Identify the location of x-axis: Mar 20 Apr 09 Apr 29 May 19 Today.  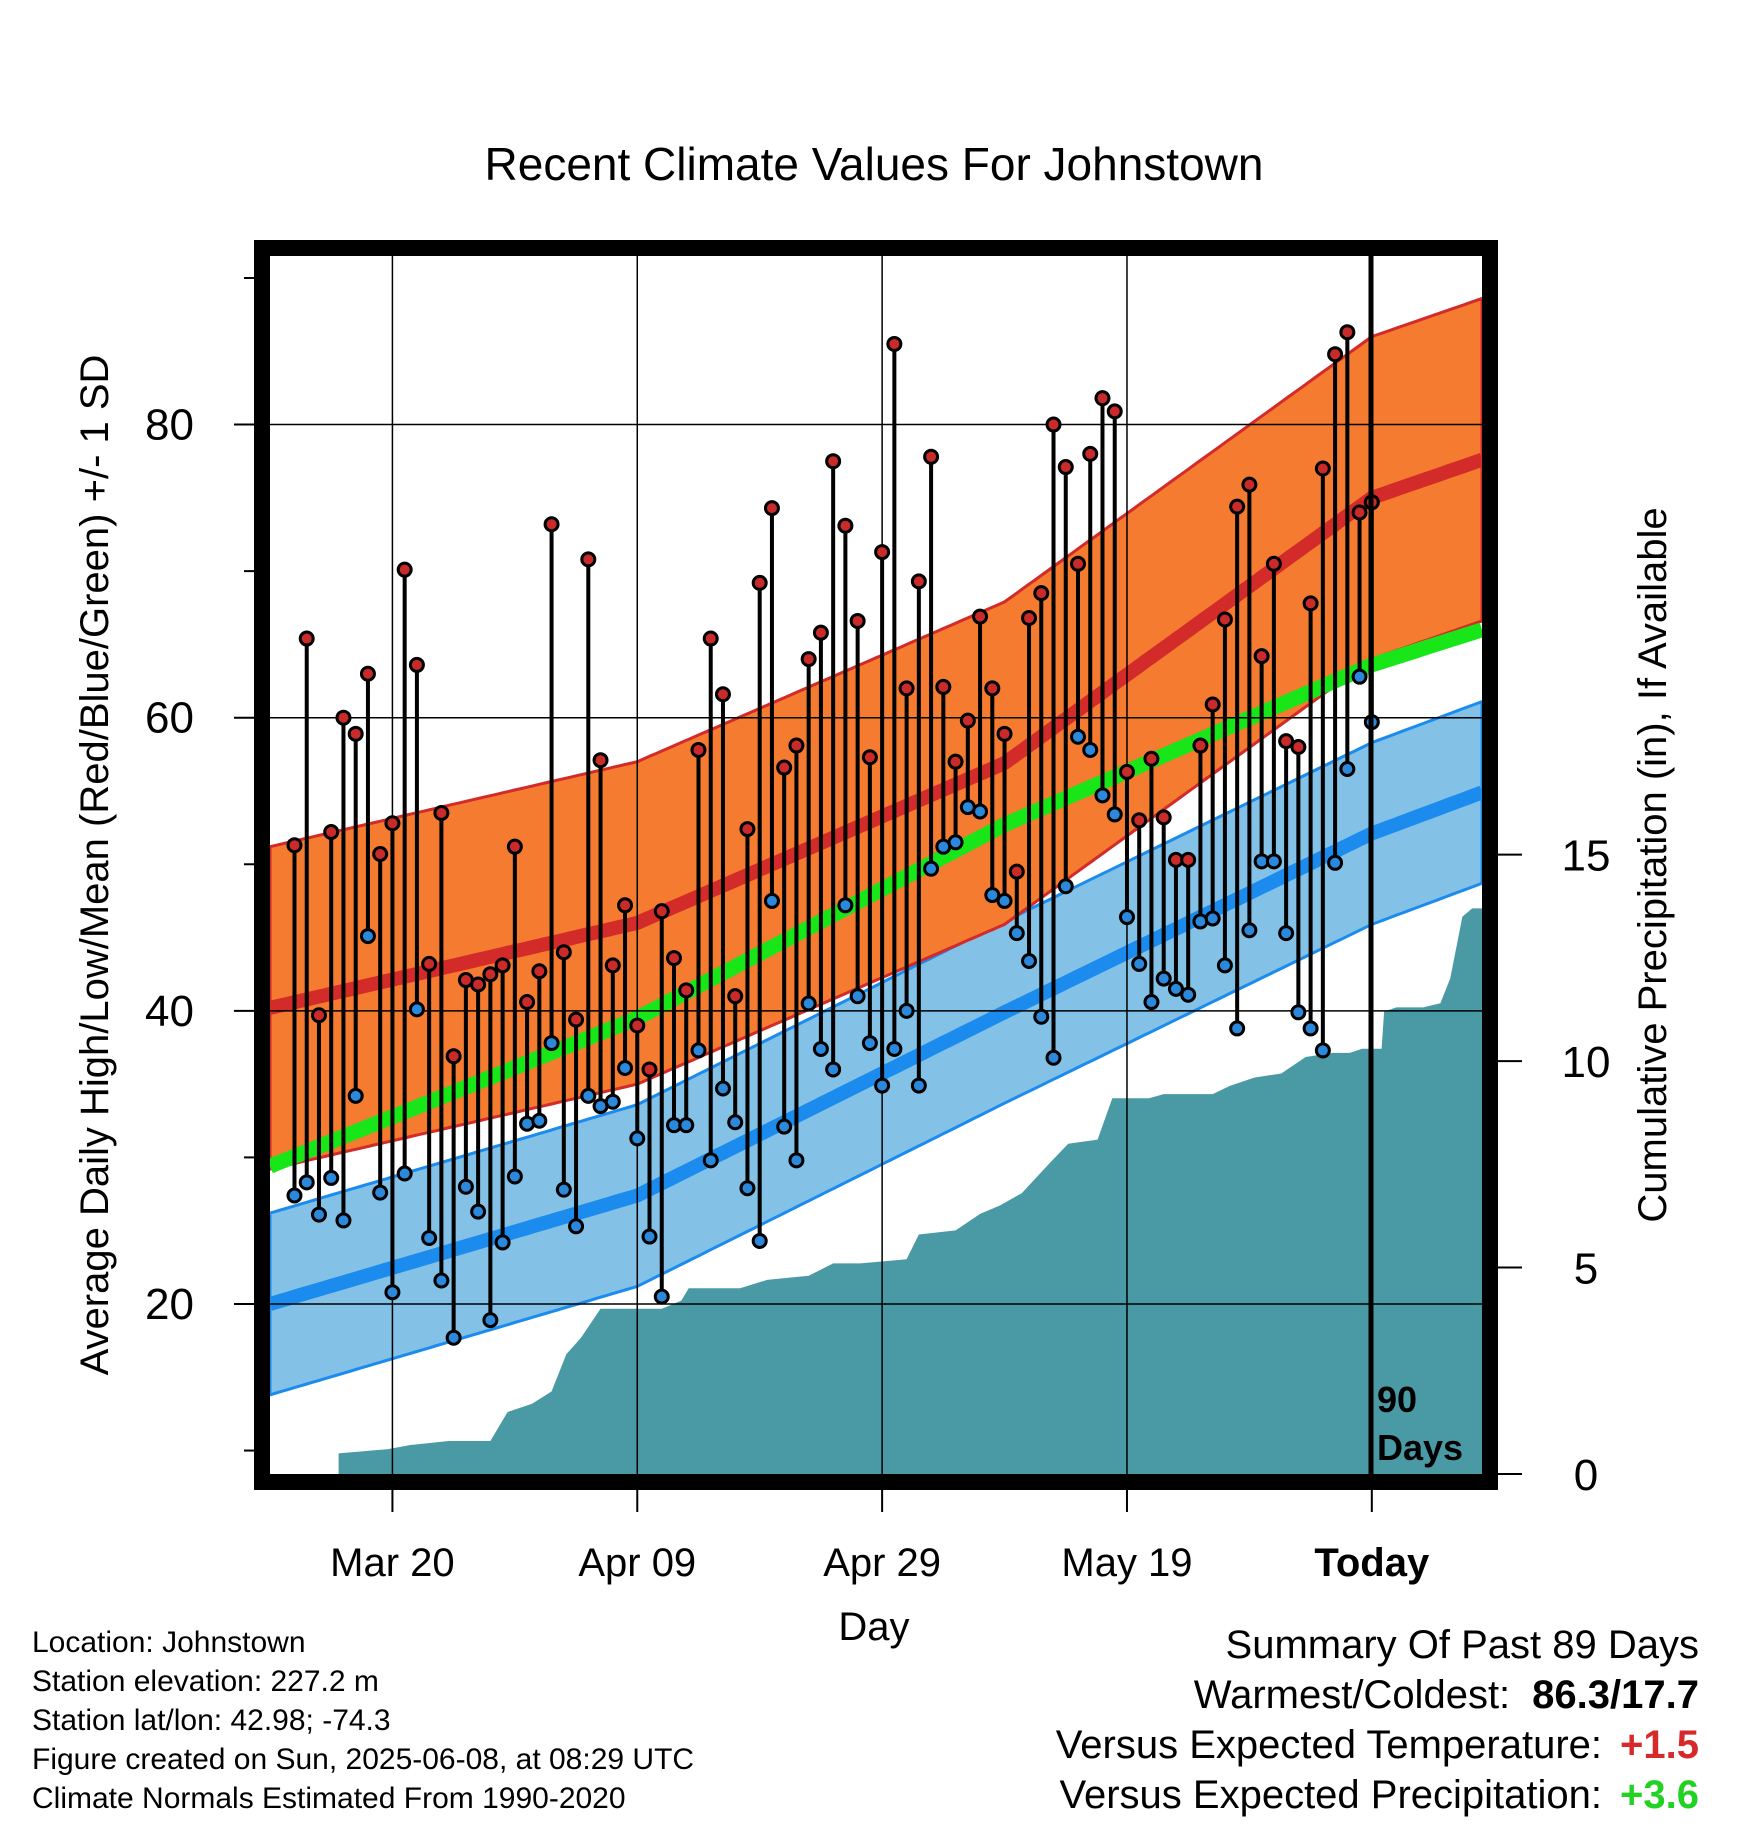
(880, 1537).